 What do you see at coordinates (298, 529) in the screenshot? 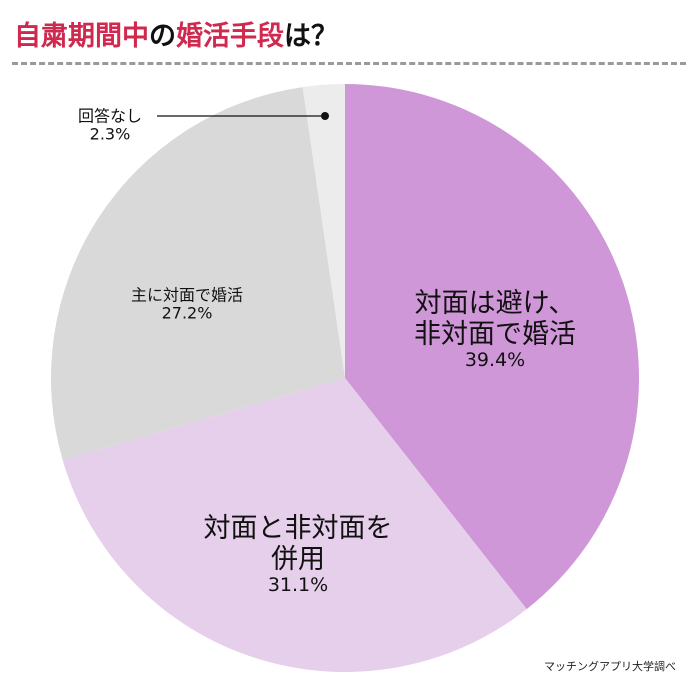
I see `label-line: 対面と非対面を` at bounding box center [298, 529].